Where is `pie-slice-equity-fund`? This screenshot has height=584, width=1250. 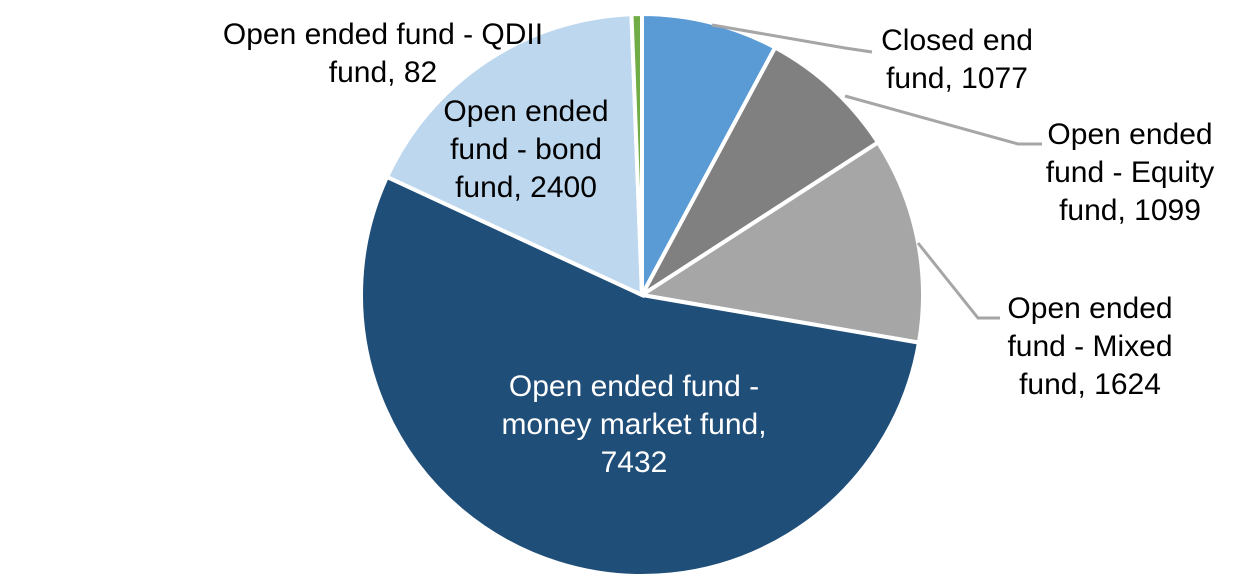
pie-slice-equity-fund is located at coordinates (760, 170).